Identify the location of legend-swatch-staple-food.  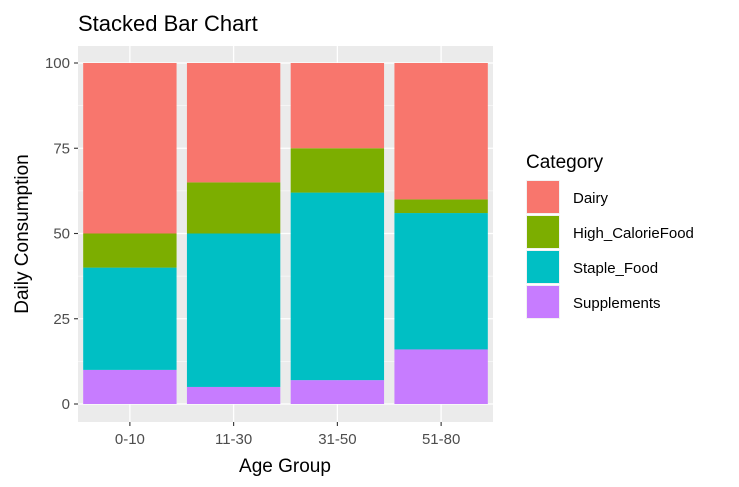
(543, 267).